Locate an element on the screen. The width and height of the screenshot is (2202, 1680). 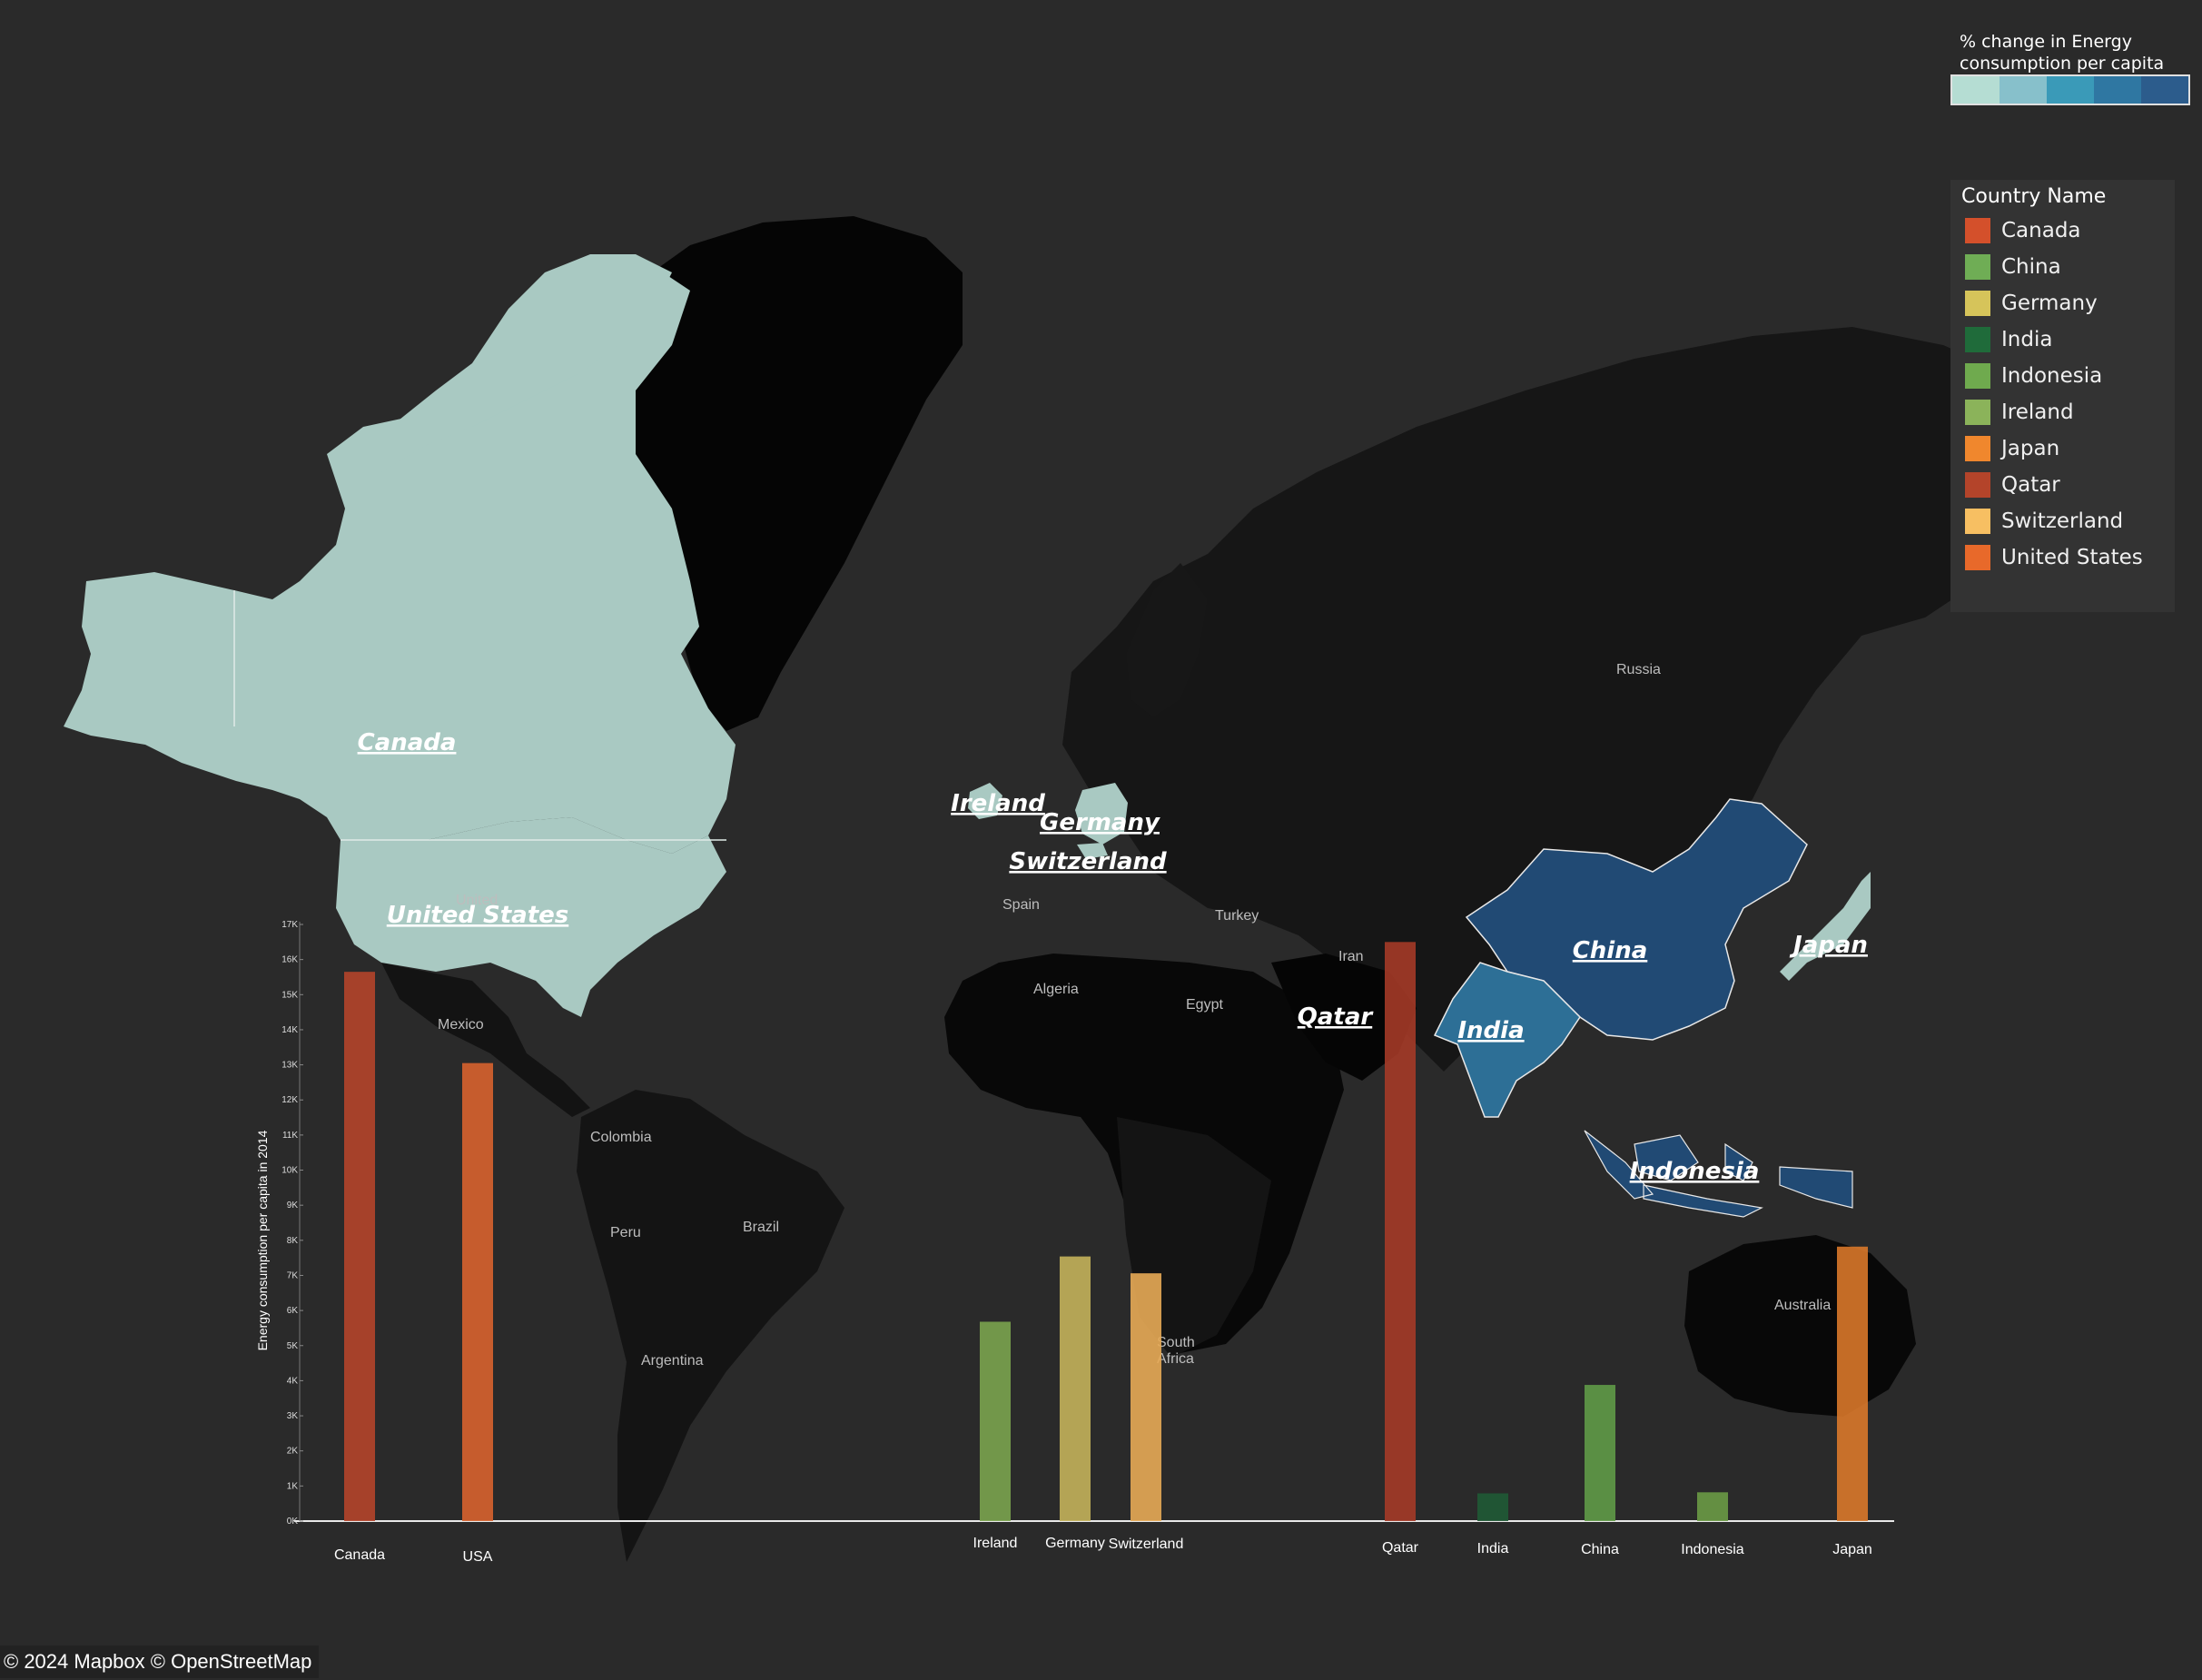
japan-shape is located at coordinates (1825, 927).